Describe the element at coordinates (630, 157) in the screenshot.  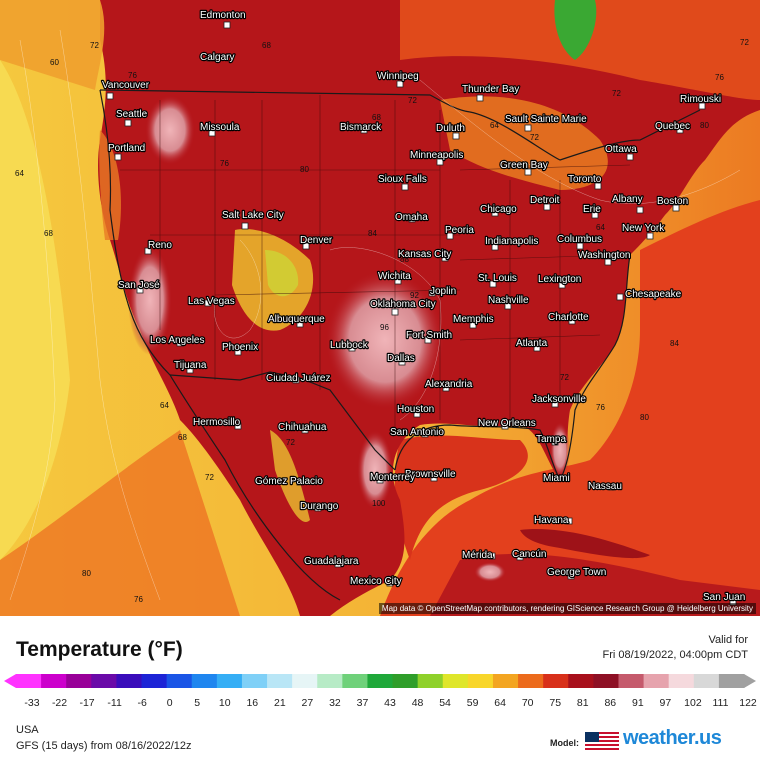
I see `city-marker-ottawa` at that location.